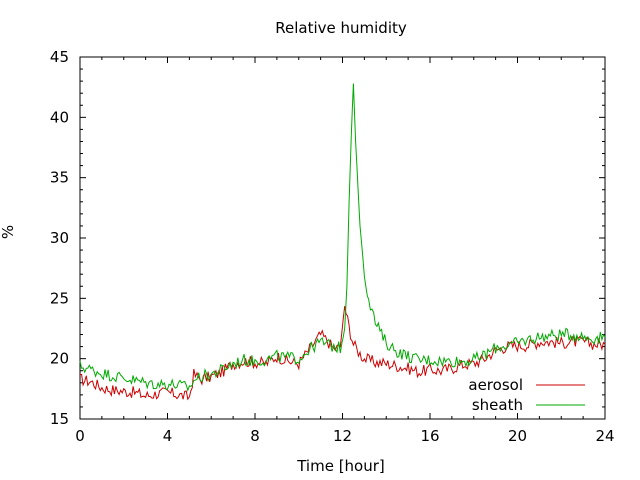 The height and width of the screenshot is (480, 640). What do you see at coordinates (517, 436) in the screenshot?
I see `x-tick-label: 20` at bounding box center [517, 436].